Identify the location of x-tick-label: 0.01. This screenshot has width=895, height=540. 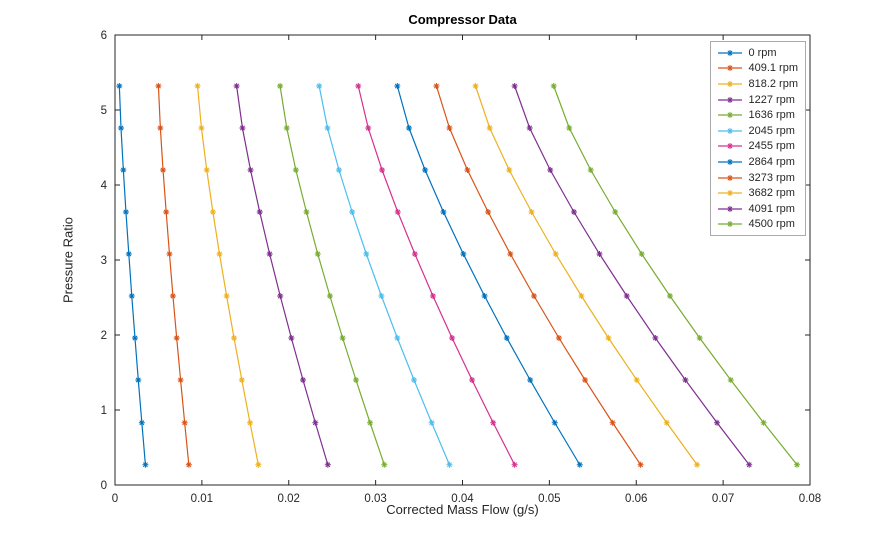
(202, 499).